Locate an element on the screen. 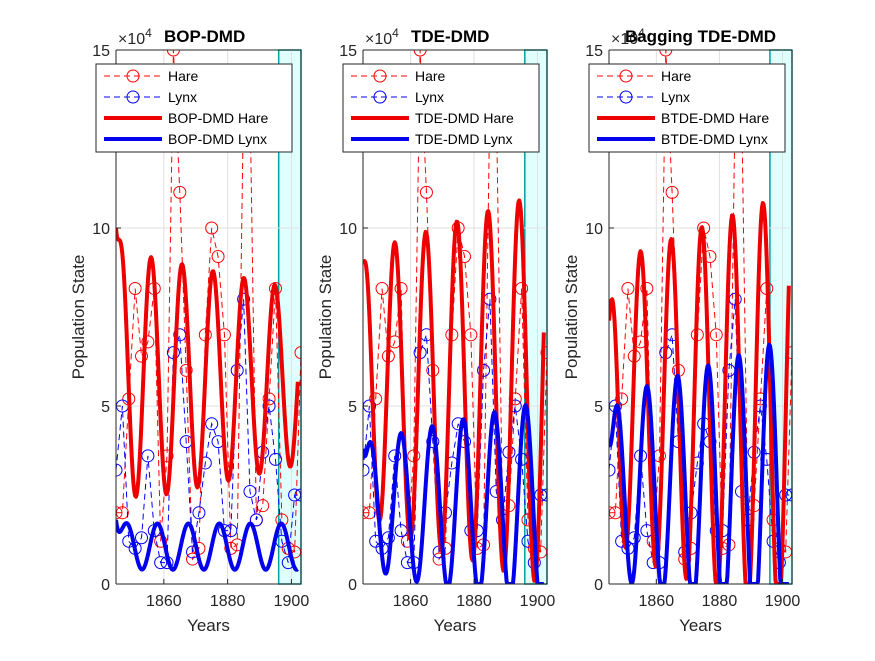 The height and width of the screenshot is (661, 875). chart-title: TDE-DMD is located at coordinates (450, 36).